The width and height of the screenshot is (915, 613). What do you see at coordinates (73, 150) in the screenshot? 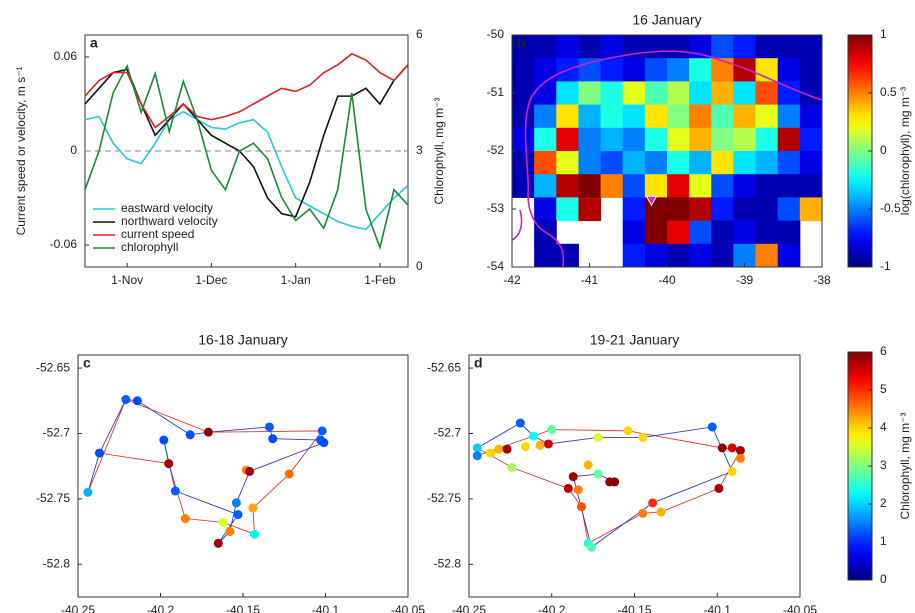
I see `y-tick-label: 0` at bounding box center [73, 150].